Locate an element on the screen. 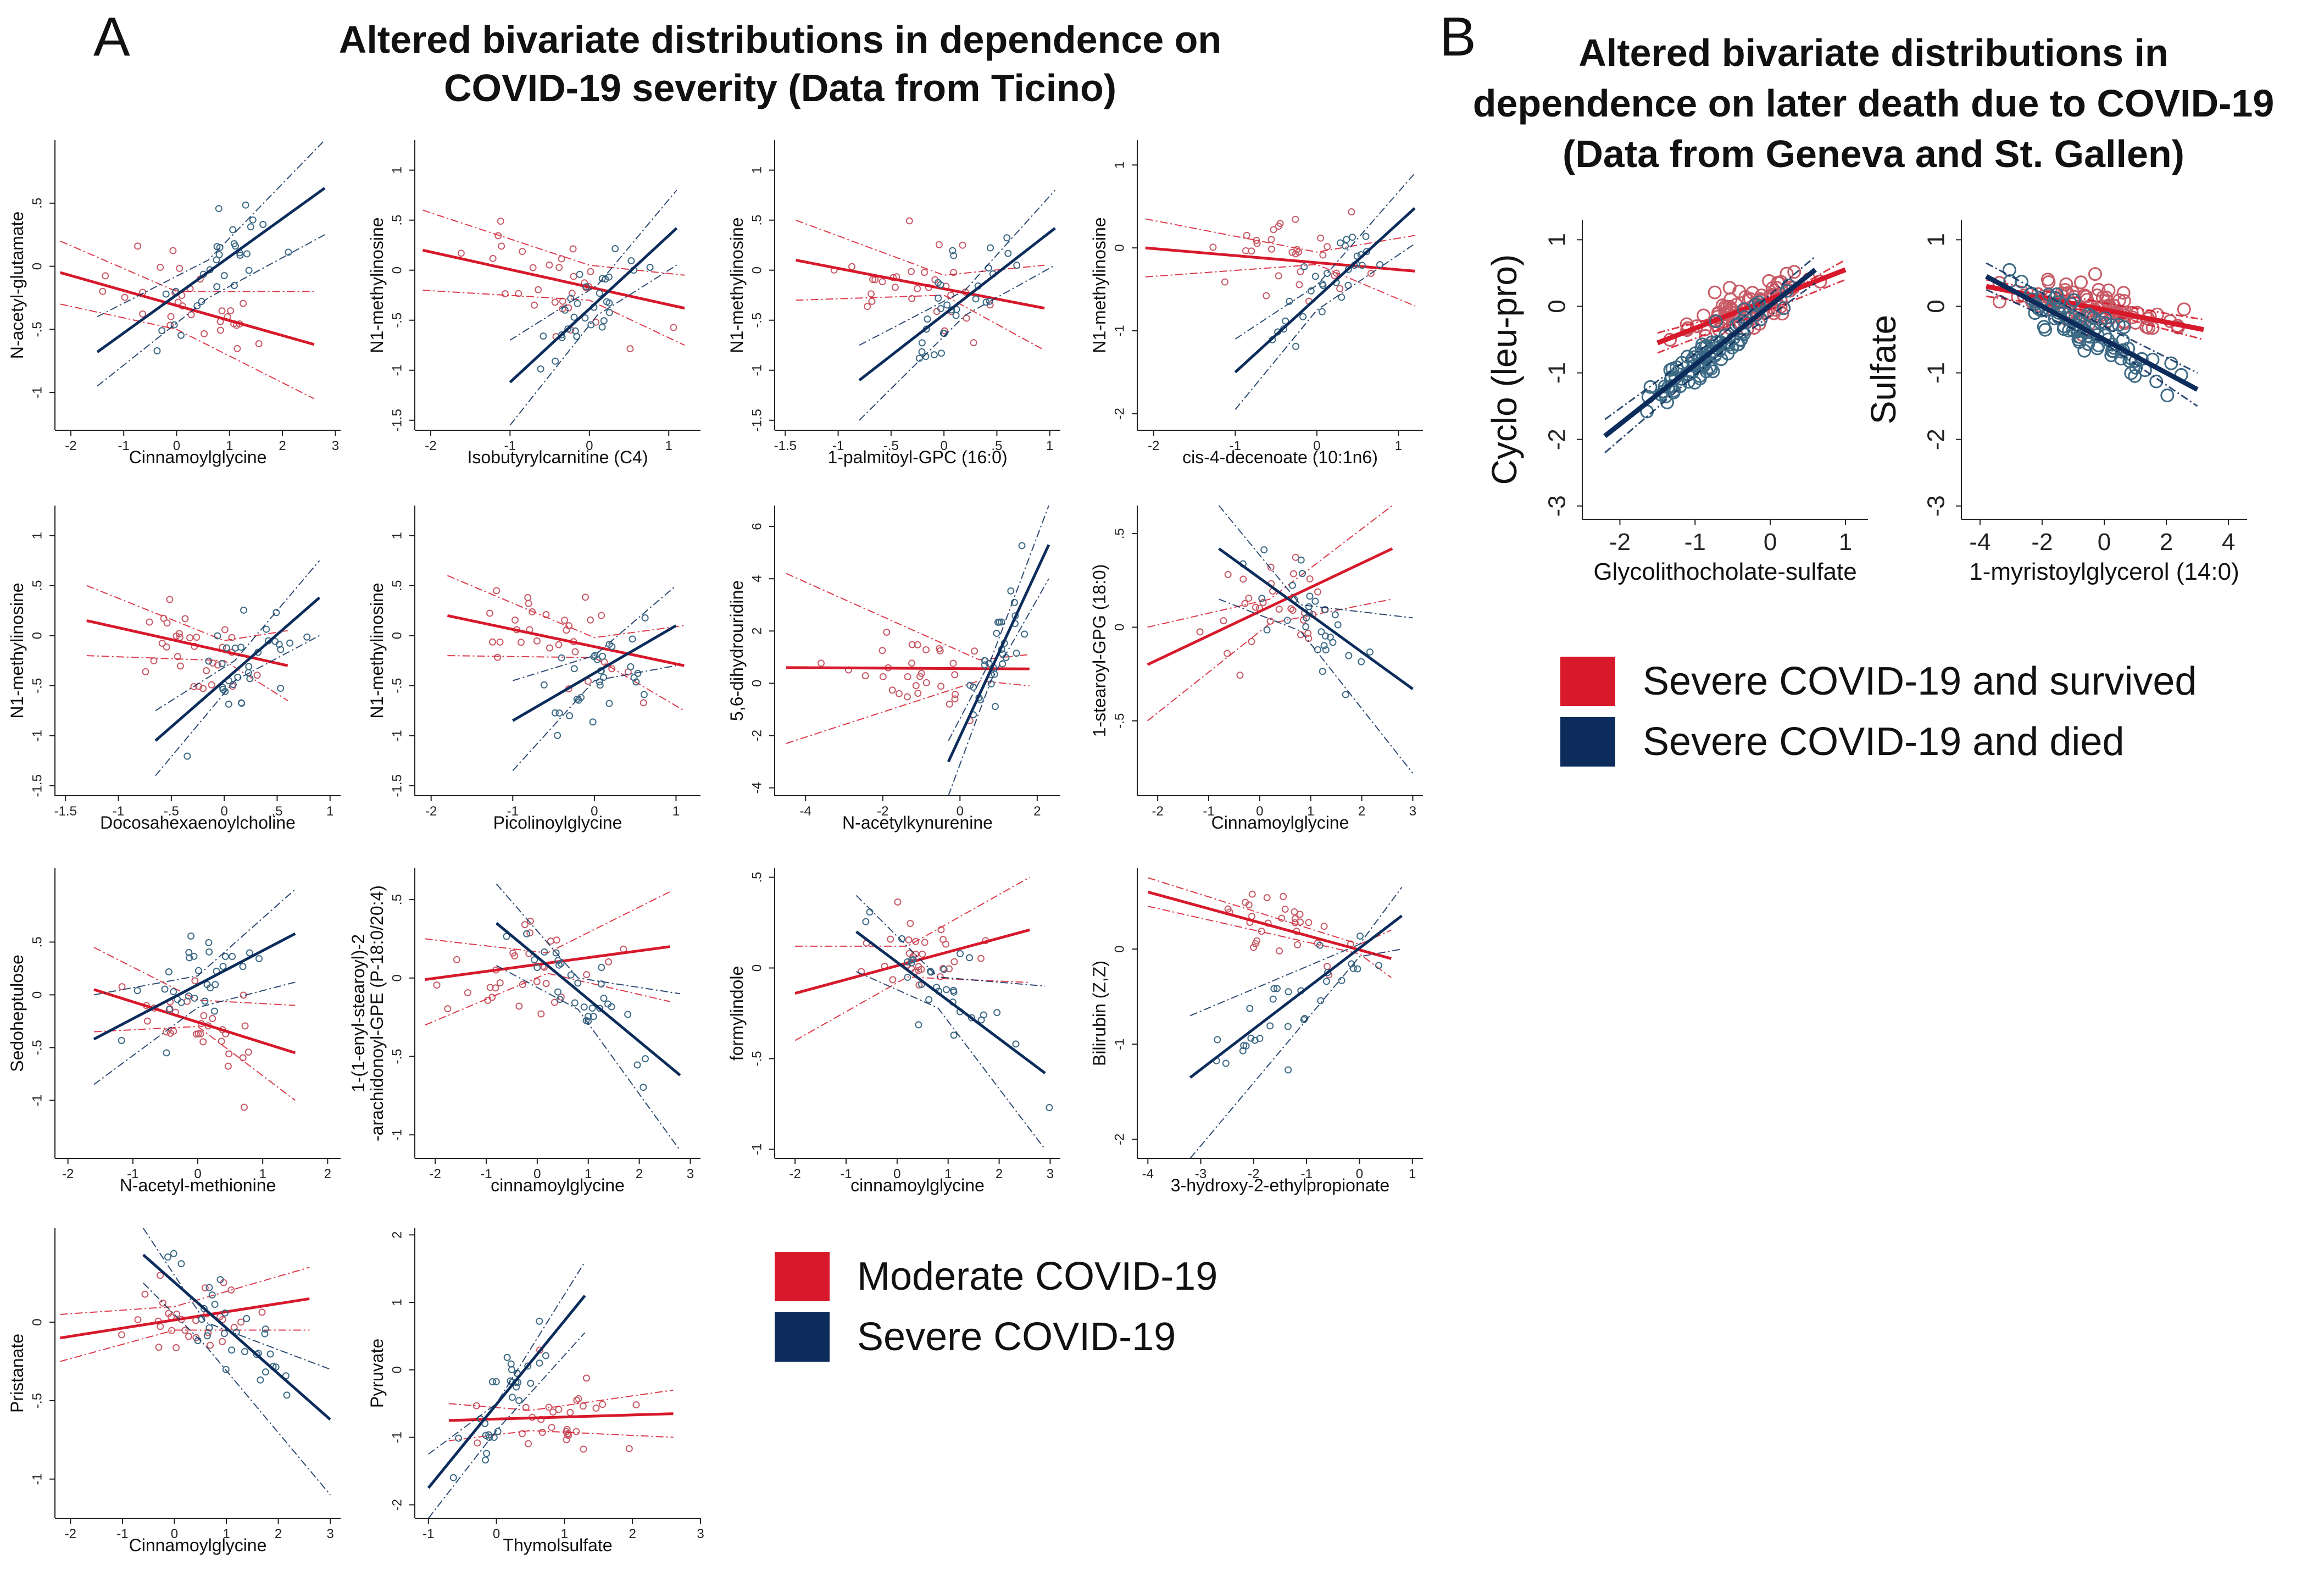  legend-swatch-died is located at coordinates (1587, 742).